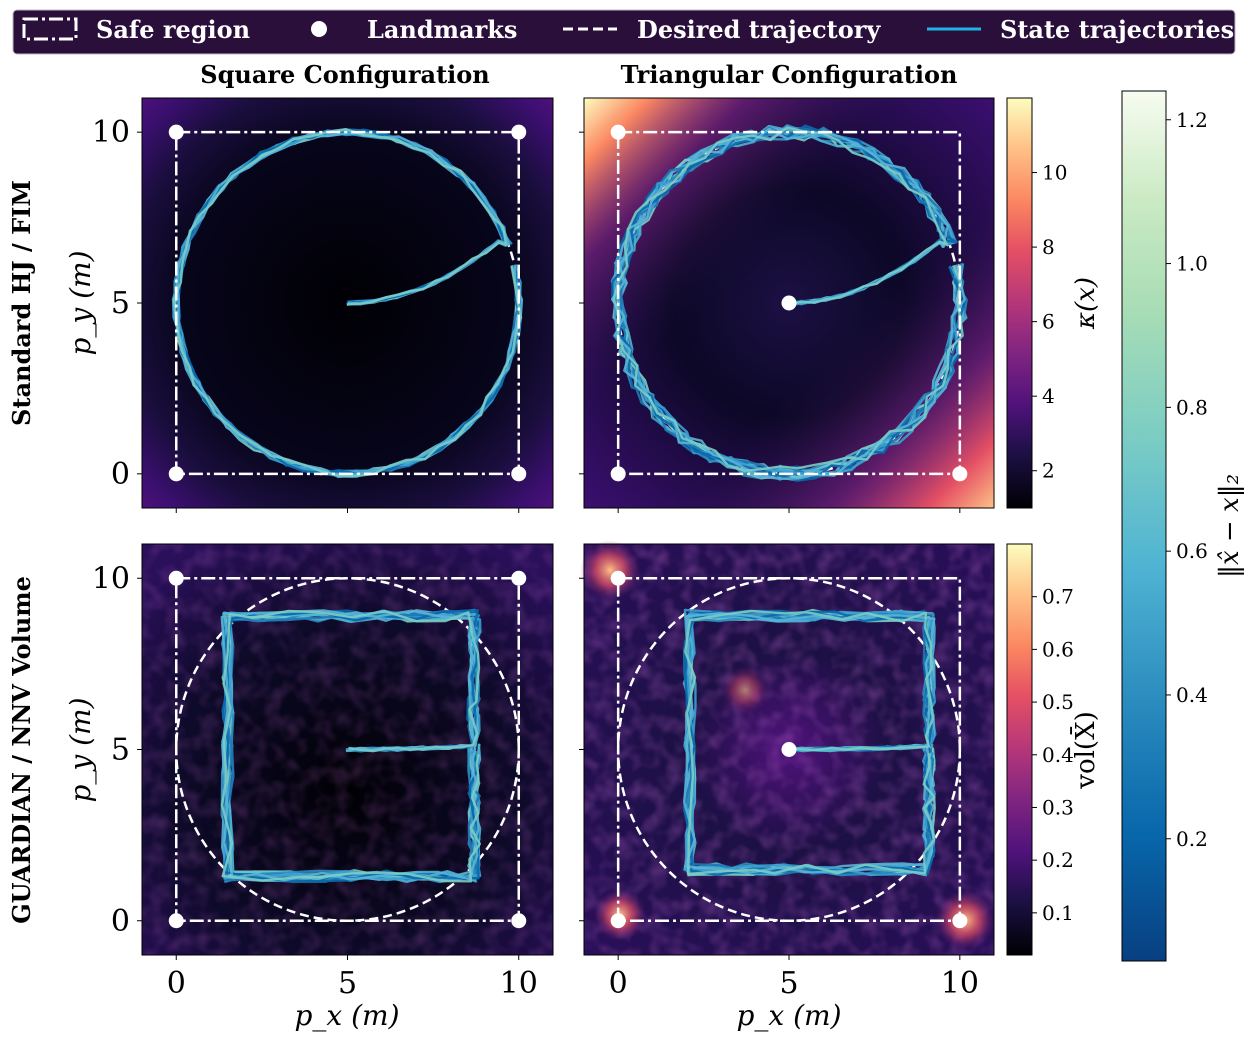  I want to click on colorbar-tick-label: 0.8, so click(1192, 407).